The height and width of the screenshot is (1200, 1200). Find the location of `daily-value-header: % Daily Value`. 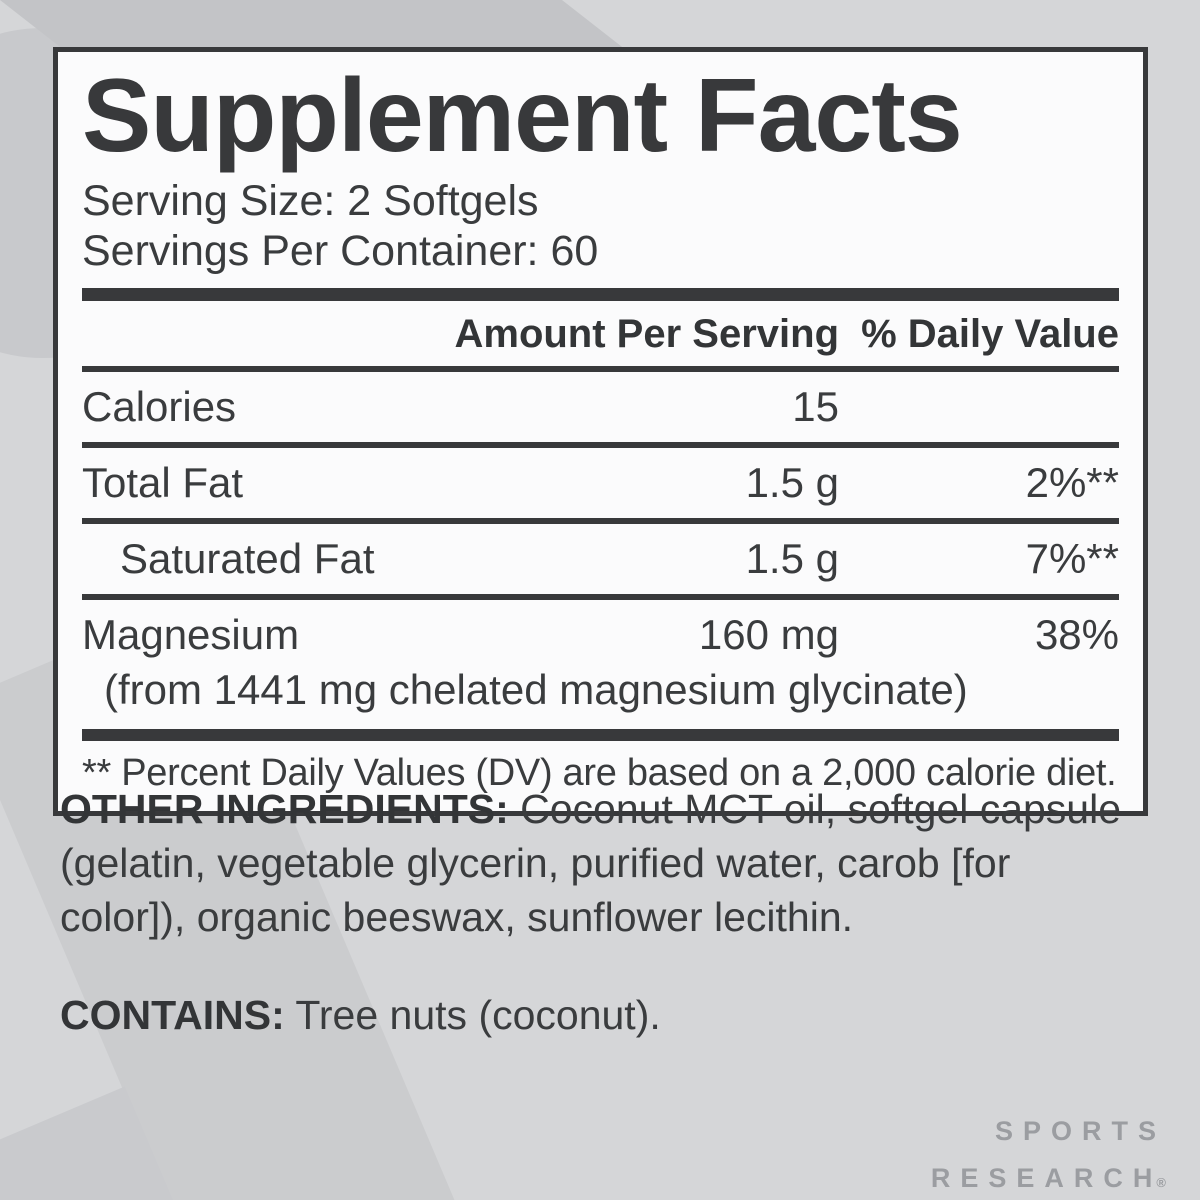

daily-value-header: % Daily Value is located at coordinates (990, 333).